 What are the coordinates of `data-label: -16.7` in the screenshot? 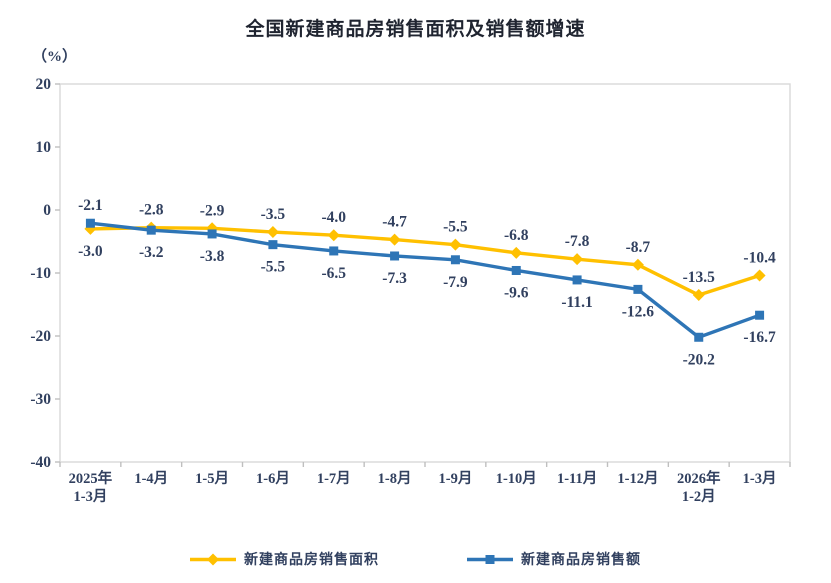 It's located at (759, 337).